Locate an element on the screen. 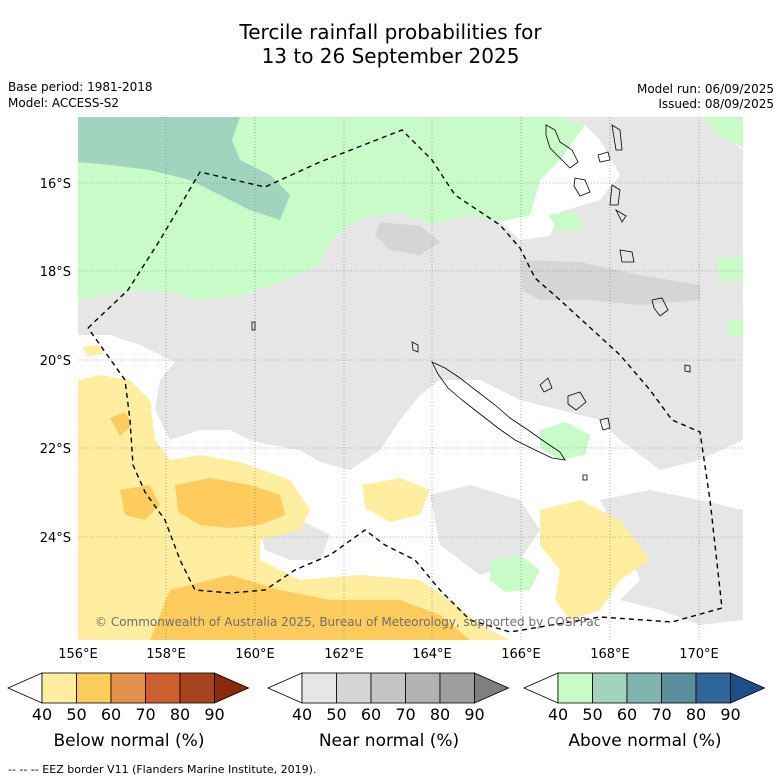 This screenshot has width=781, height=781. issued-date: Issued: 08/09/2025 is located at coordinates (716, 104).